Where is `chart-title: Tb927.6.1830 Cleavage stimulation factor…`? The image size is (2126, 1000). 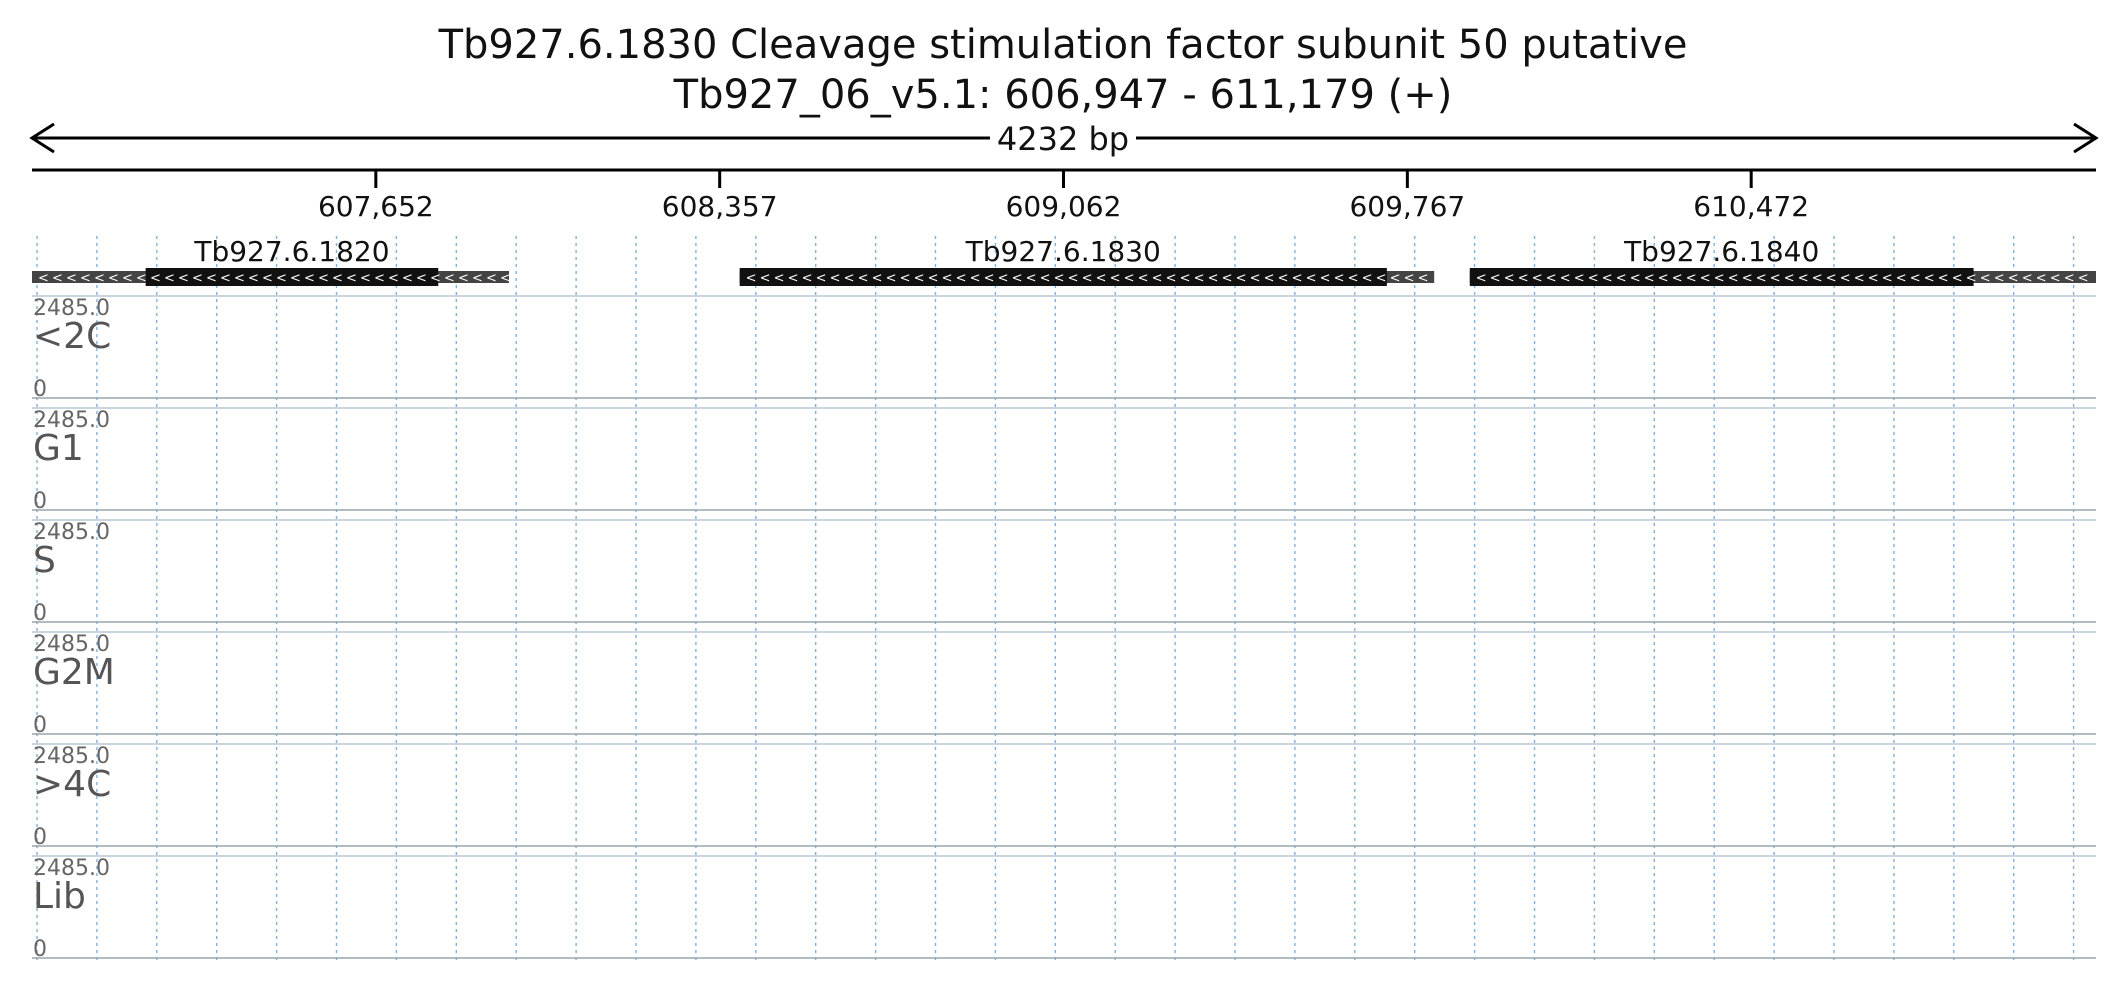 chart-title: Tb927.6.1830 Cleavage stimulation factor… is located at coordinates (1063, 45).